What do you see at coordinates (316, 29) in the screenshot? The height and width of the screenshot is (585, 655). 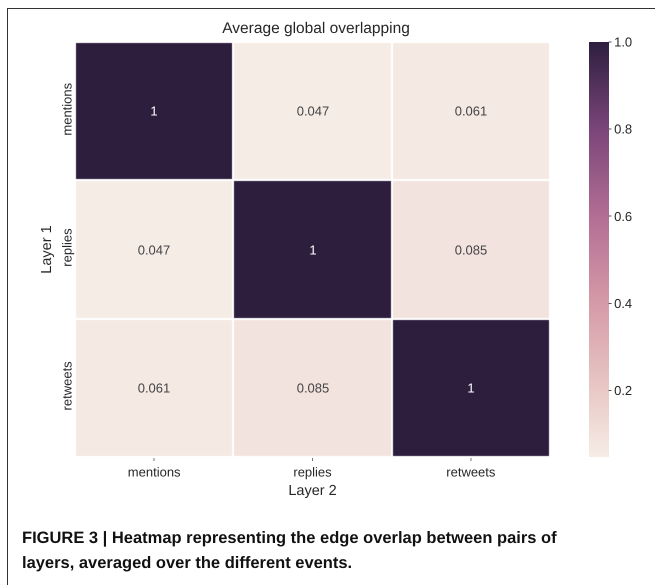 I see `chart-title: Average global overlapping` at bounding box center [316, 29].